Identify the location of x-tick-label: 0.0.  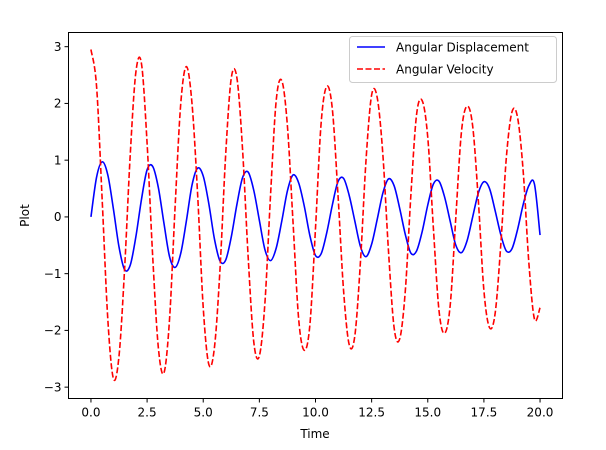
(90, 413).